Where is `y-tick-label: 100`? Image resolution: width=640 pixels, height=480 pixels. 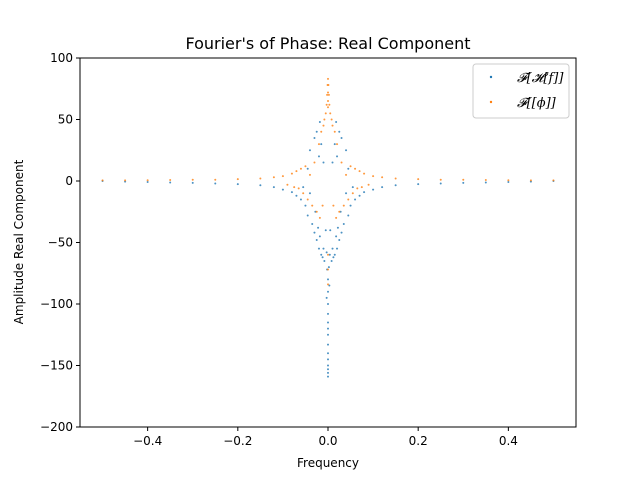
y-tick-label: 100 is located at coordinates (61, 58).